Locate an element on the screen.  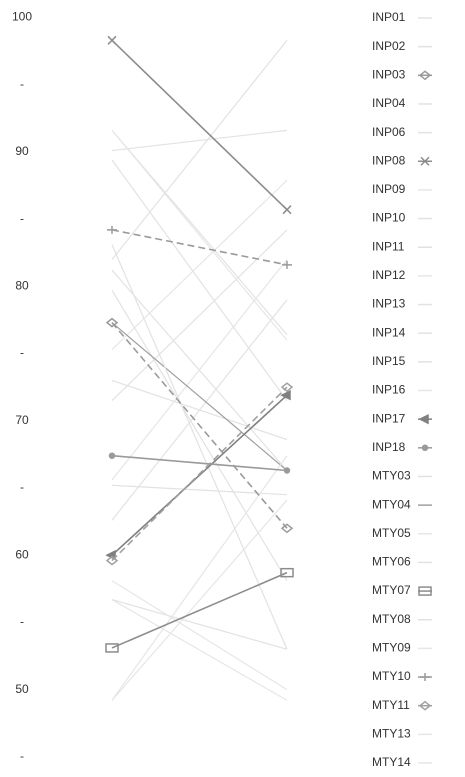
legend-label: INP03 is located at coordinates (389, 74).